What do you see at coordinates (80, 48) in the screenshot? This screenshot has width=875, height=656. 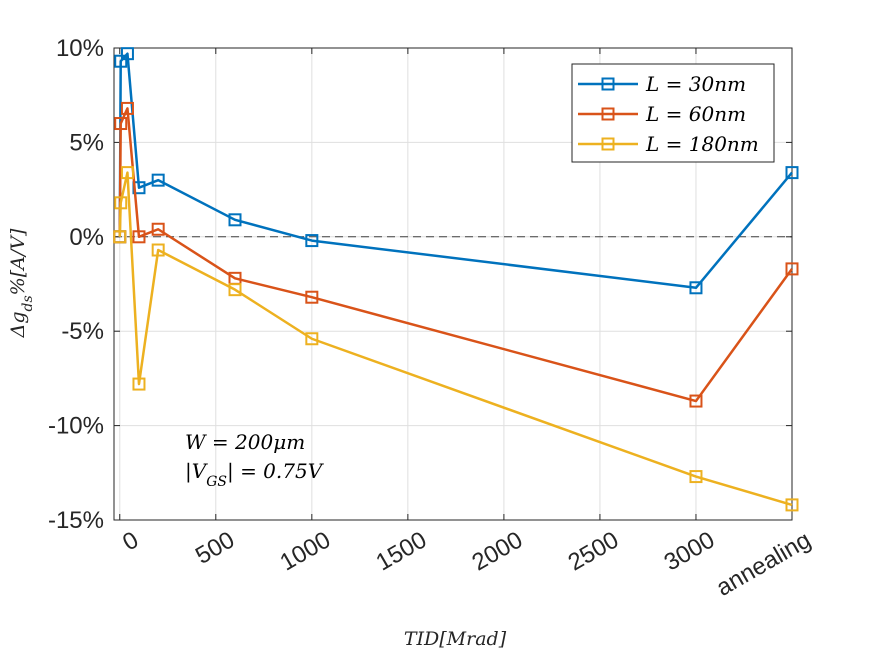 I see `y-tick-label: 10%` at bounding box center [80, 48].